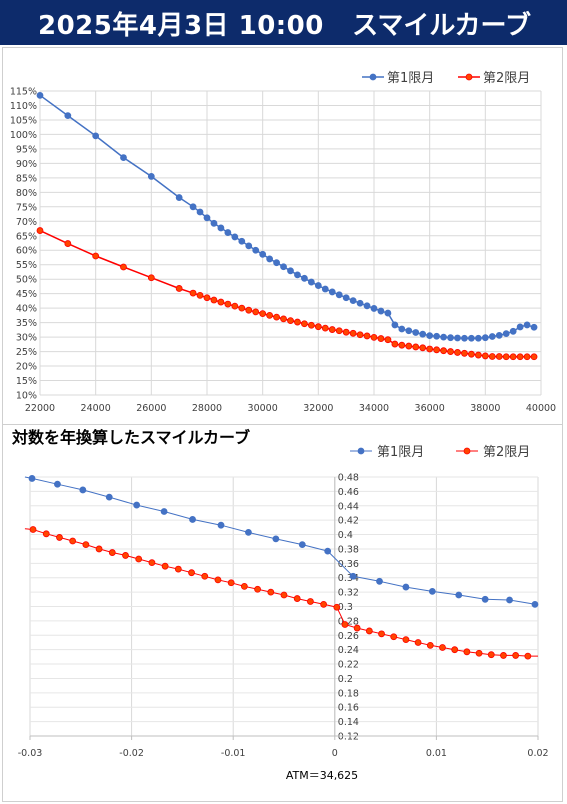  What do you see at coordinates (485, 408) in the screenshot?
I see `x-tick-label: 38000` at bounding box center [485, 408].